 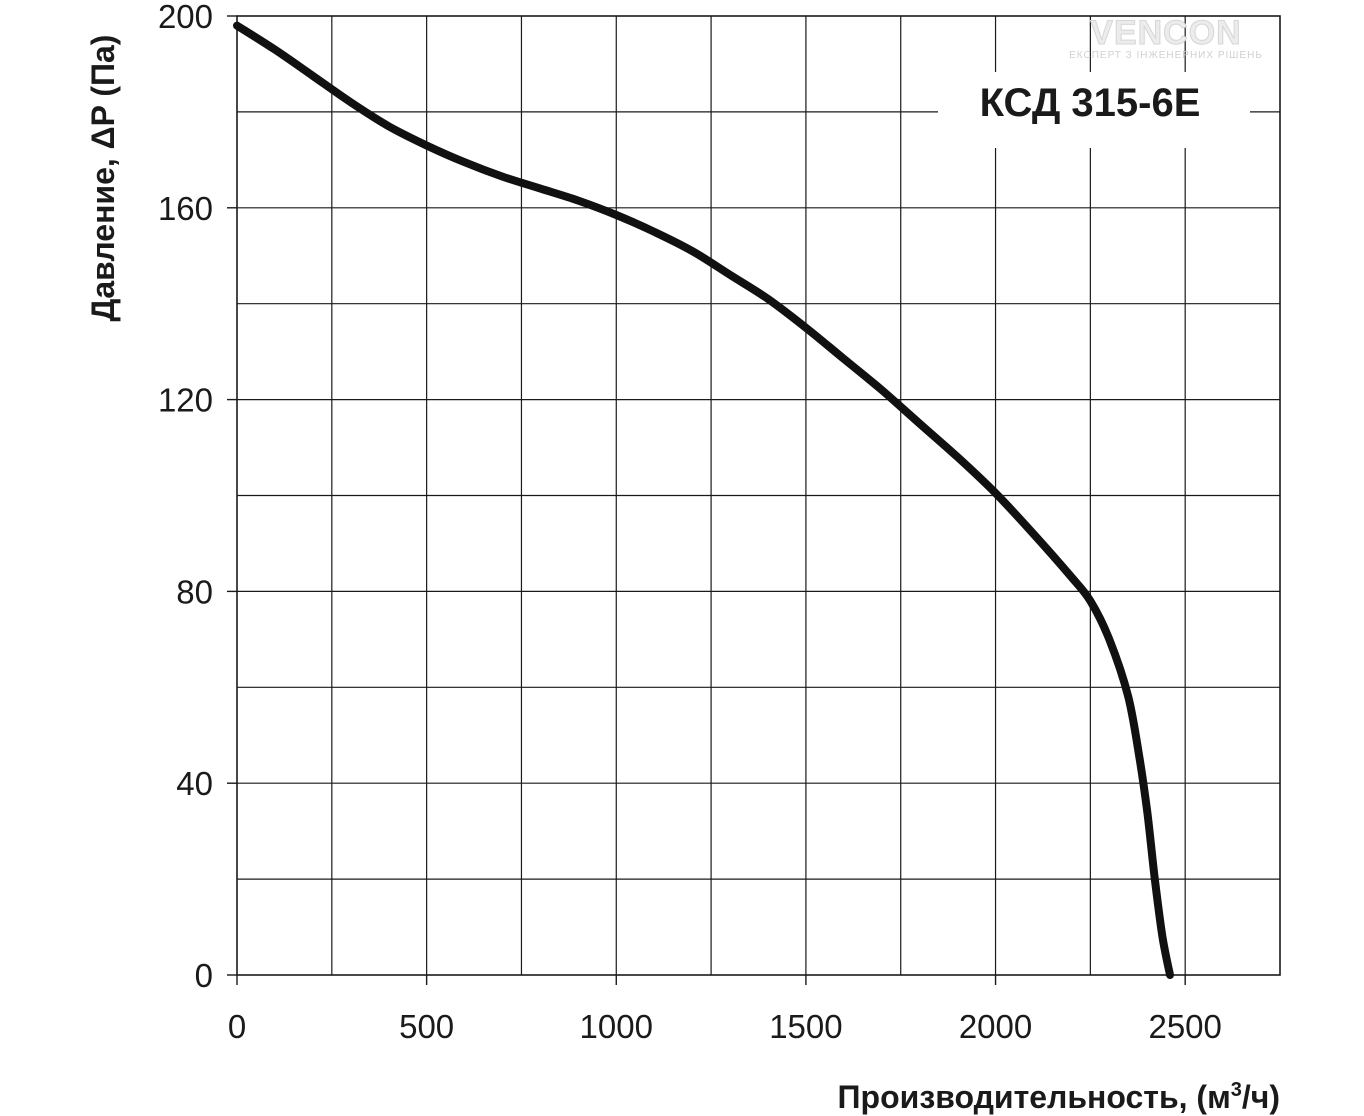 I want to click on logo-tagline: ЕКСПЕРТ З ІНЖЕНЕРНИХ РІШЕНЬ, so click(x=1166, y=55).